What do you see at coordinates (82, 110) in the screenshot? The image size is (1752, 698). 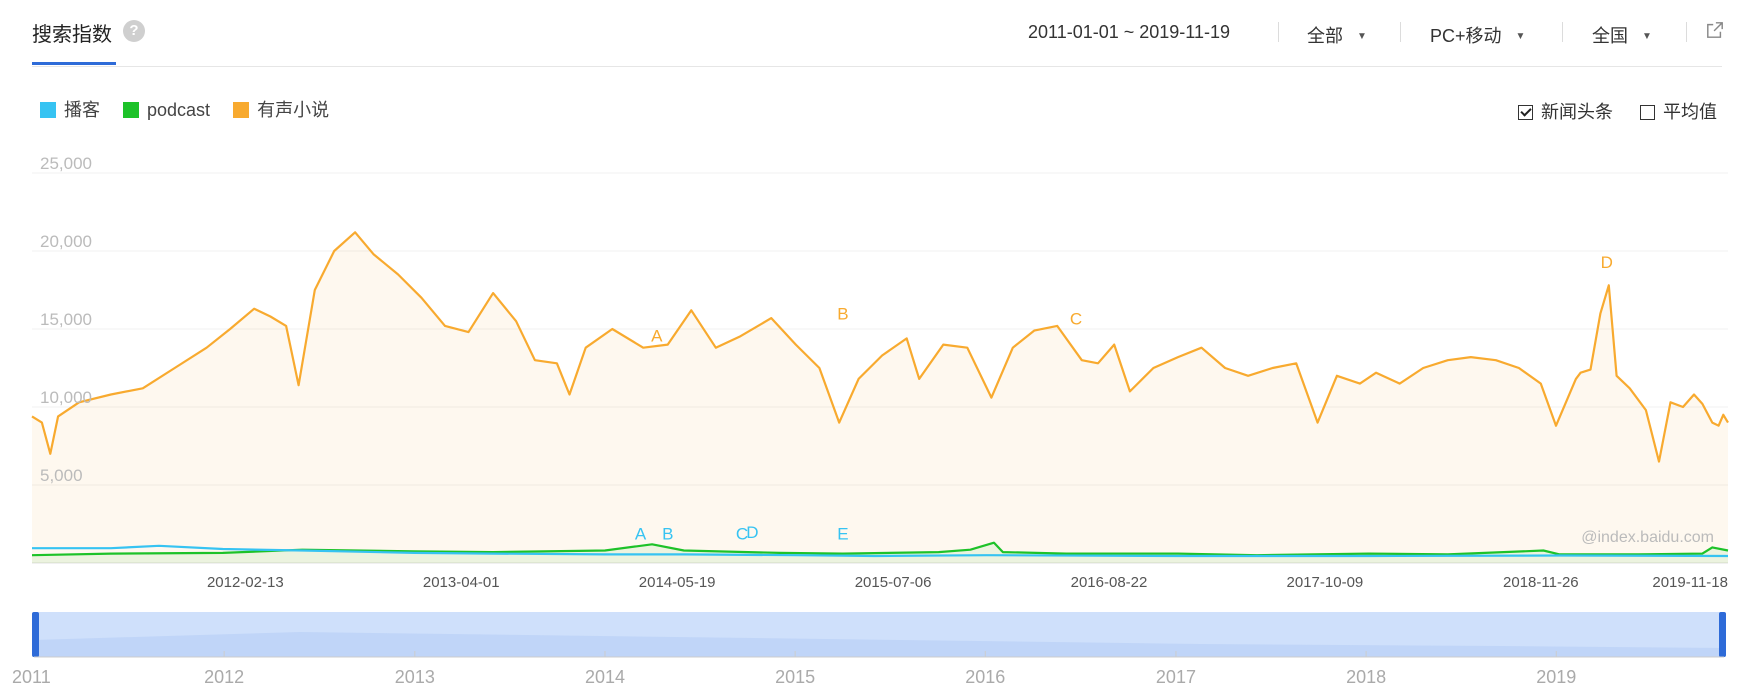 I see `legend-label: 播客` at bounding box center [82, 110].